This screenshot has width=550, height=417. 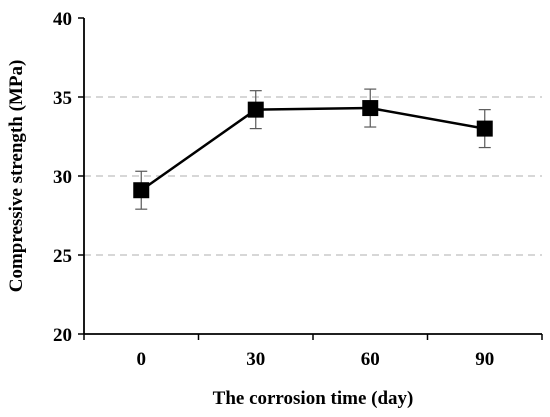 What do you see at coordinates (142, 359) in the screenshot?
I see `x-tick-label: 0` at bounding box center [142, 359].